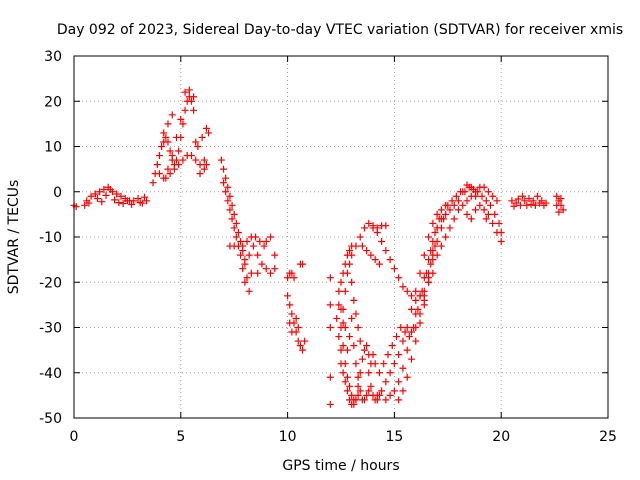 The width and height of the screenshot is (640, 480). What do you see at coordinates (394, 261) in the screenshot?
I see `series-x-arc` at bounding box center [394, 261].